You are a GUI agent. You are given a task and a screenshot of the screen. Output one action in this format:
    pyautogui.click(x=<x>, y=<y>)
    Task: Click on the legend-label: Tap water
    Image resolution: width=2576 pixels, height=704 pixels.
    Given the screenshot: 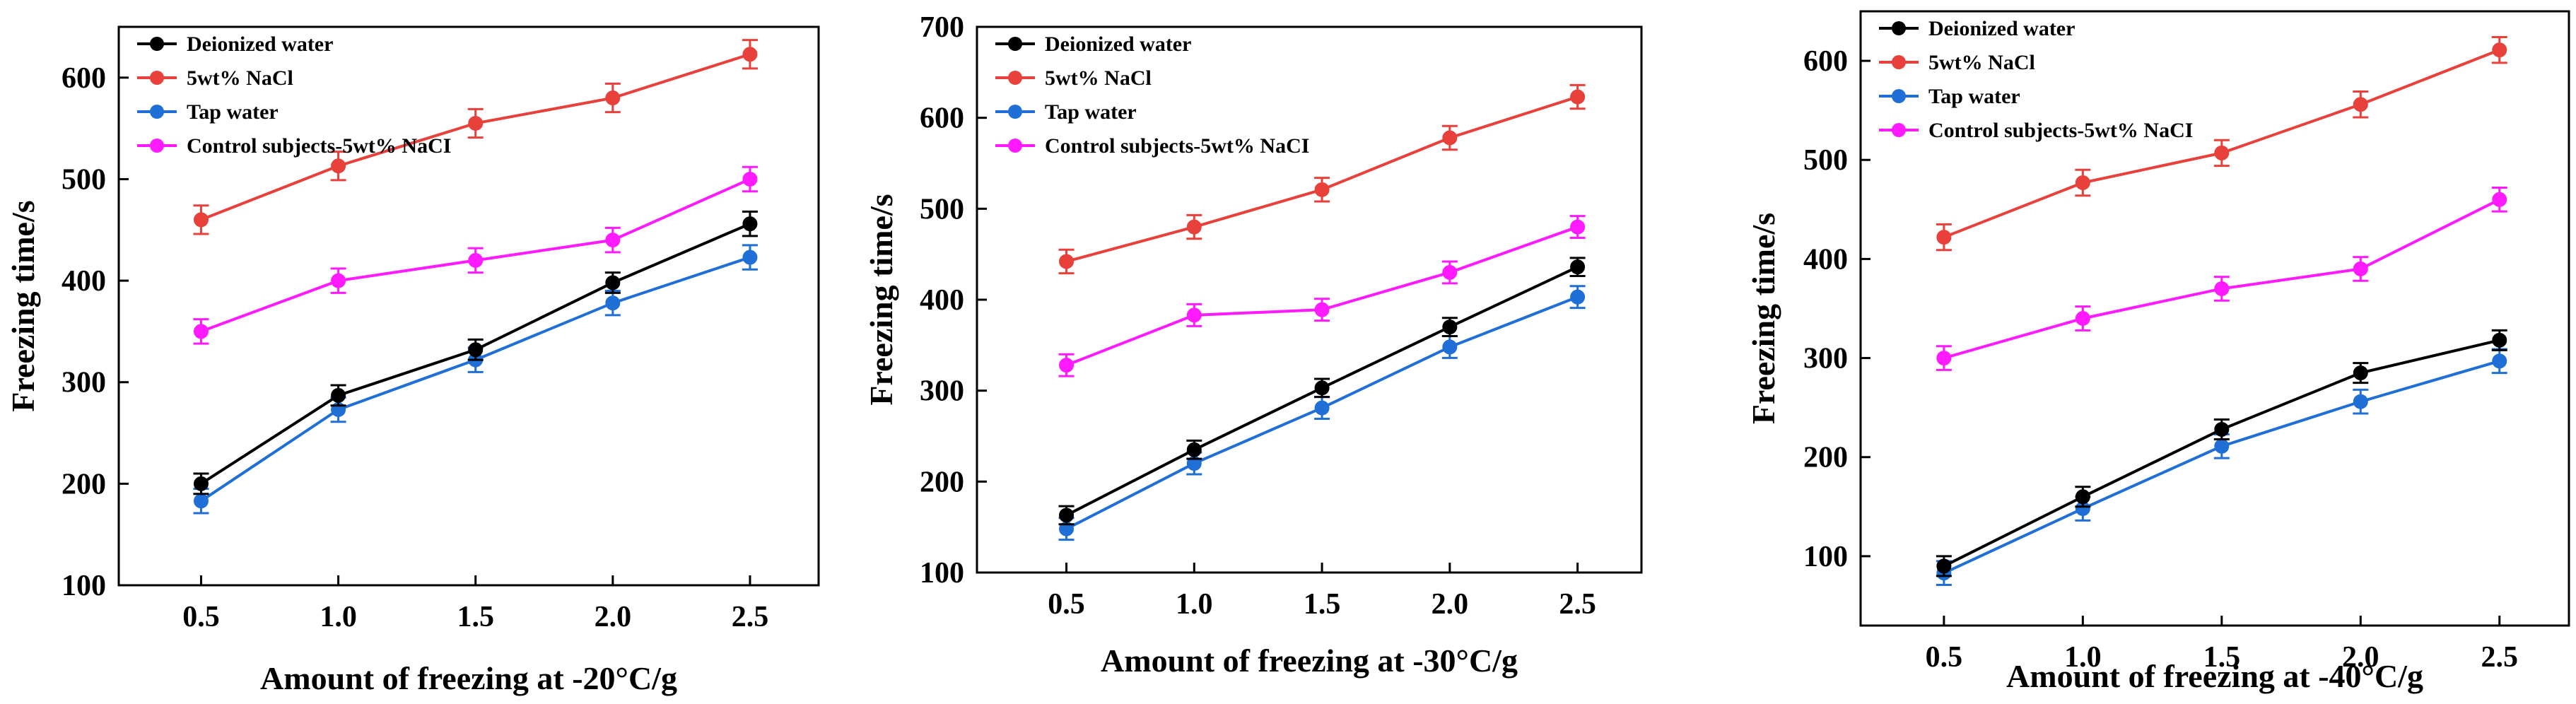 What is the action you would take?
    pyautogui.click(x=1974, y=96)
    